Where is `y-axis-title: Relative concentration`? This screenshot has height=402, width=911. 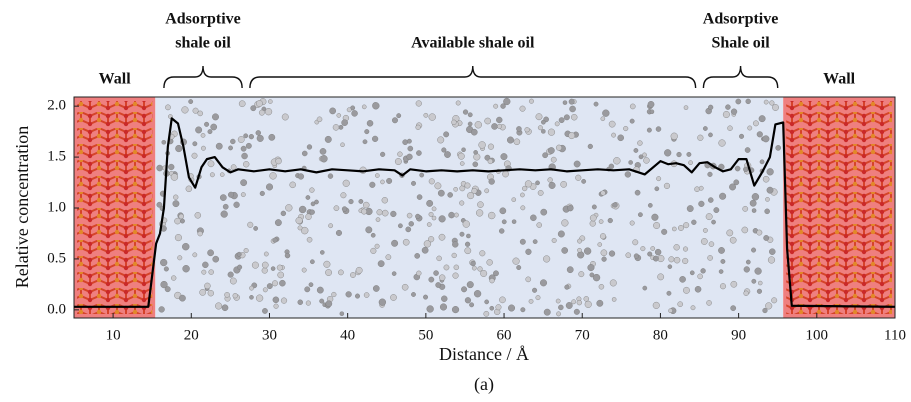 y-axis-title: Relative concentration is located at coordinates (22, 207).